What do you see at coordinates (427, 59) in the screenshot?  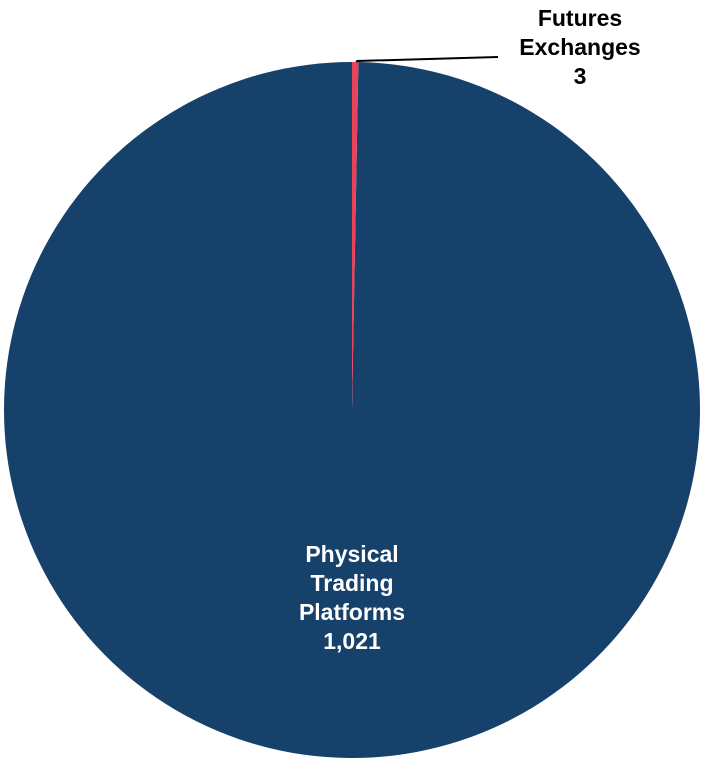 I see `leader-line-futures-exchanges` at bounding box center [427, 59].